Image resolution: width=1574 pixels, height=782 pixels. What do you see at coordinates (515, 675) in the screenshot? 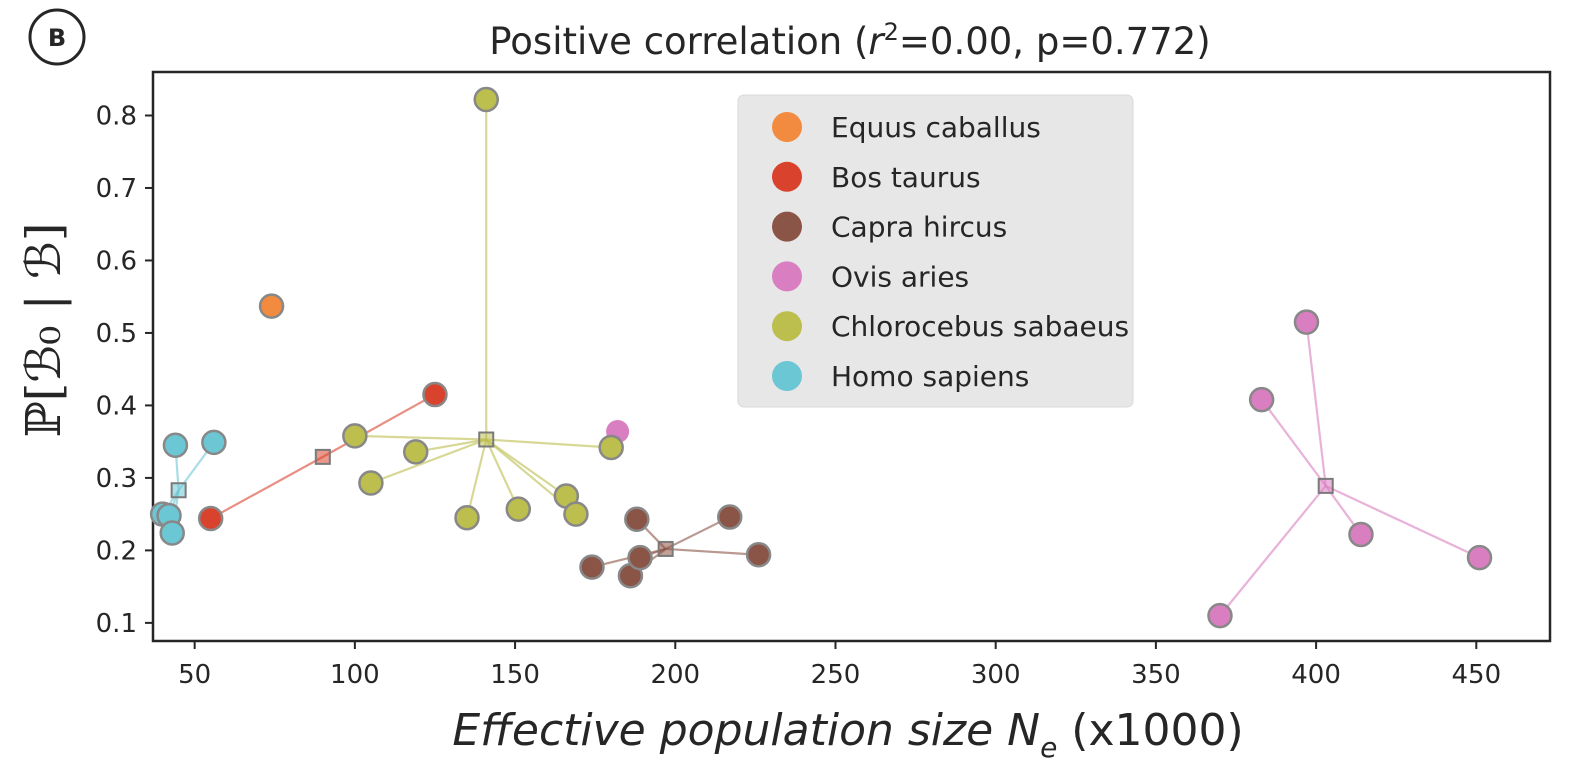
I see `x-tick-label: 150` at bounding box center [515, 675].